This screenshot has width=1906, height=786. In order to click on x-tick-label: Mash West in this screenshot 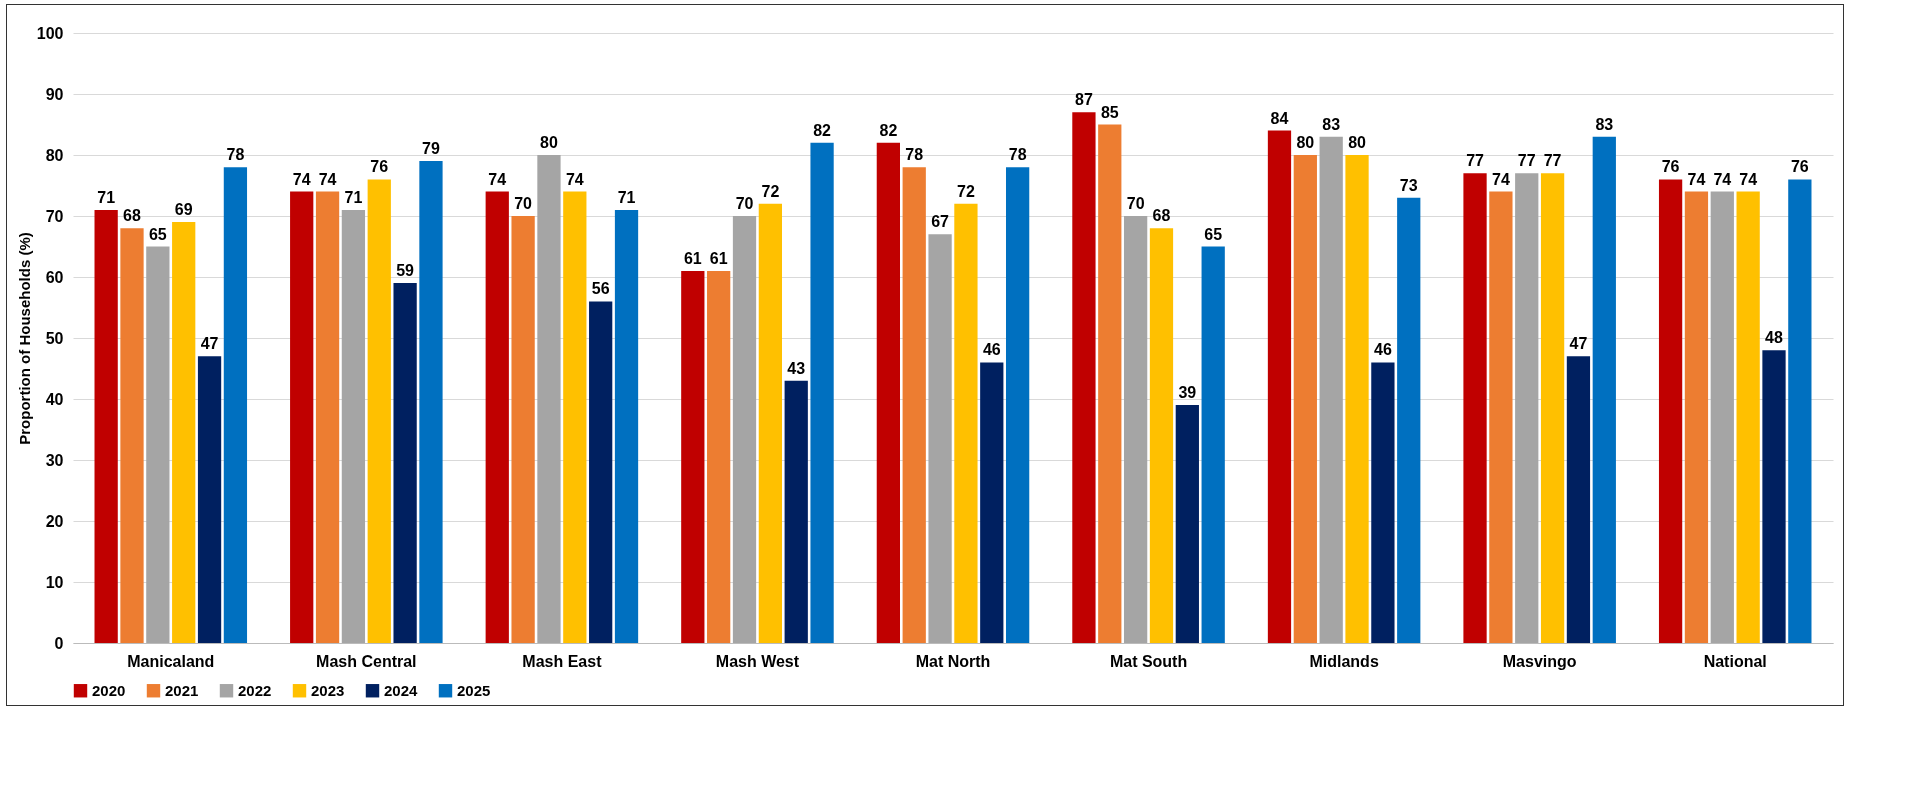, I will do `click(757, 661)`.